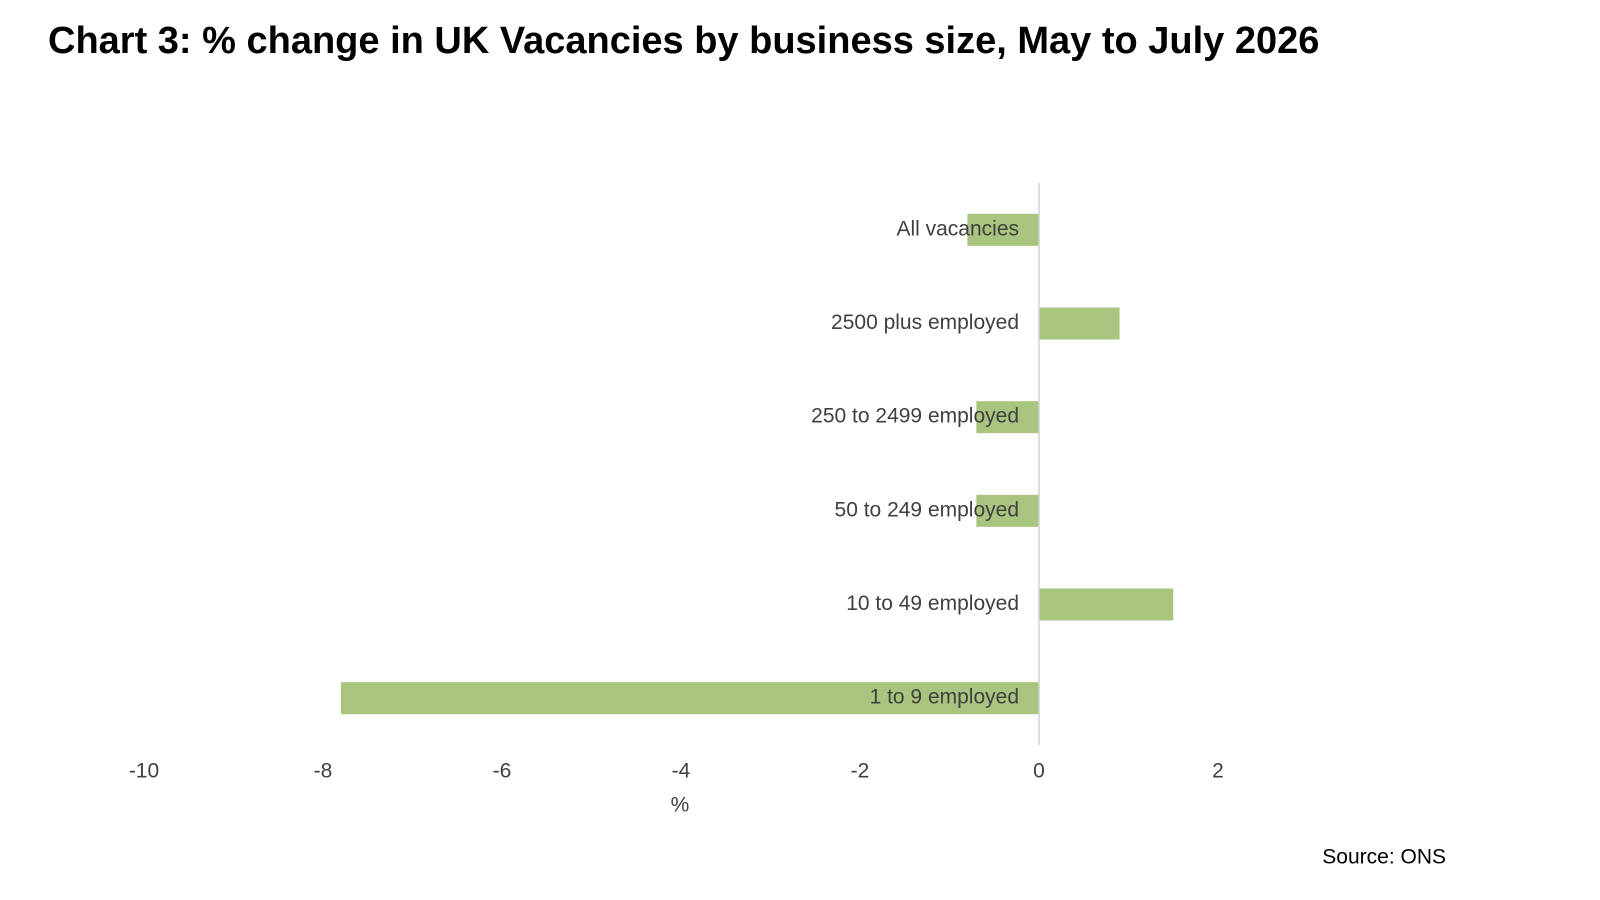 The height and width of the screenshot is (900, 1600). I want to click on x-tick-label: -10, so click(144, 771).